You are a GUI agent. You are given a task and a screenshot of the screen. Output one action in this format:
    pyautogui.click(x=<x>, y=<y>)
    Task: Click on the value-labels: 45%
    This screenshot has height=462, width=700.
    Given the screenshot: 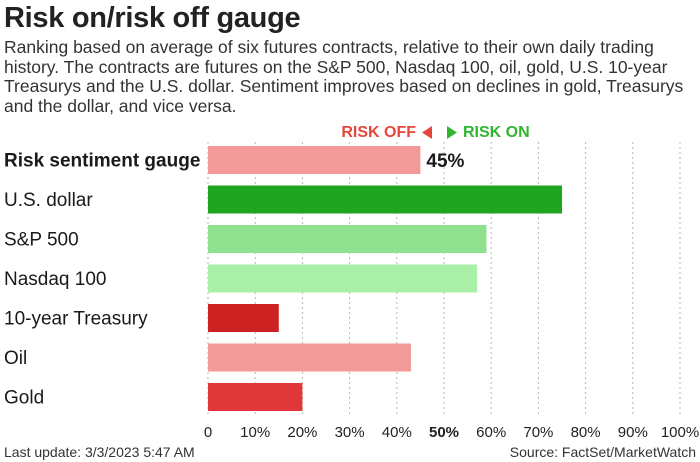 What is the action you would take?
    pyautogui.click(x=445, y=161)
    